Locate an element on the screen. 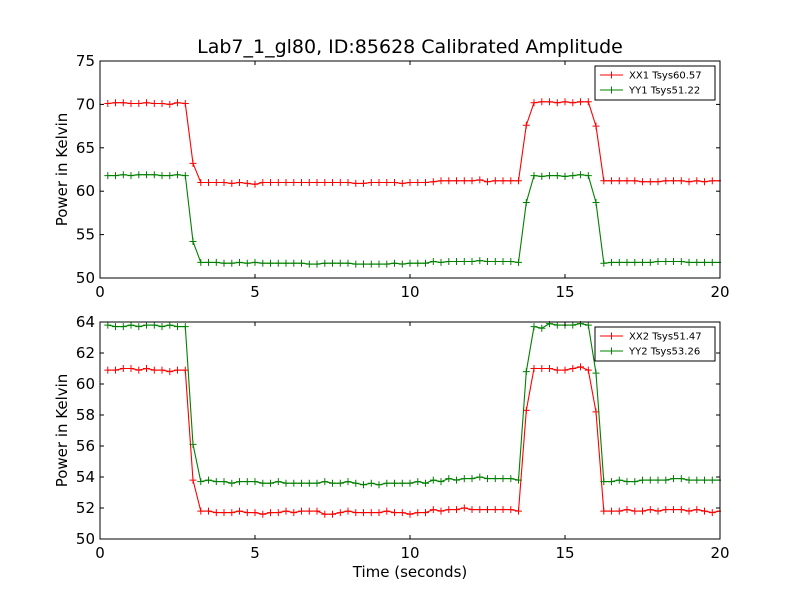 The height and width of the screenshot is (600, 800). y-axis-label: Power in Kelvin is located at coordinates (62, 431).